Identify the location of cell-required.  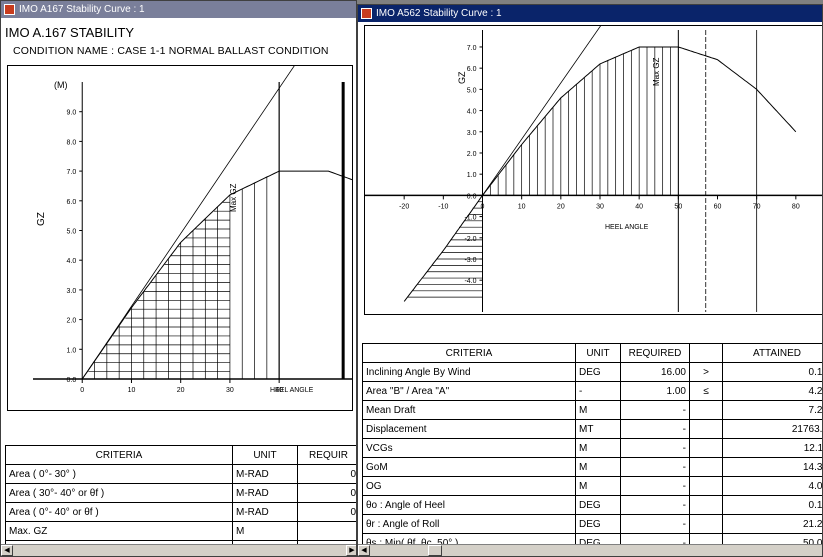
(326, 531).